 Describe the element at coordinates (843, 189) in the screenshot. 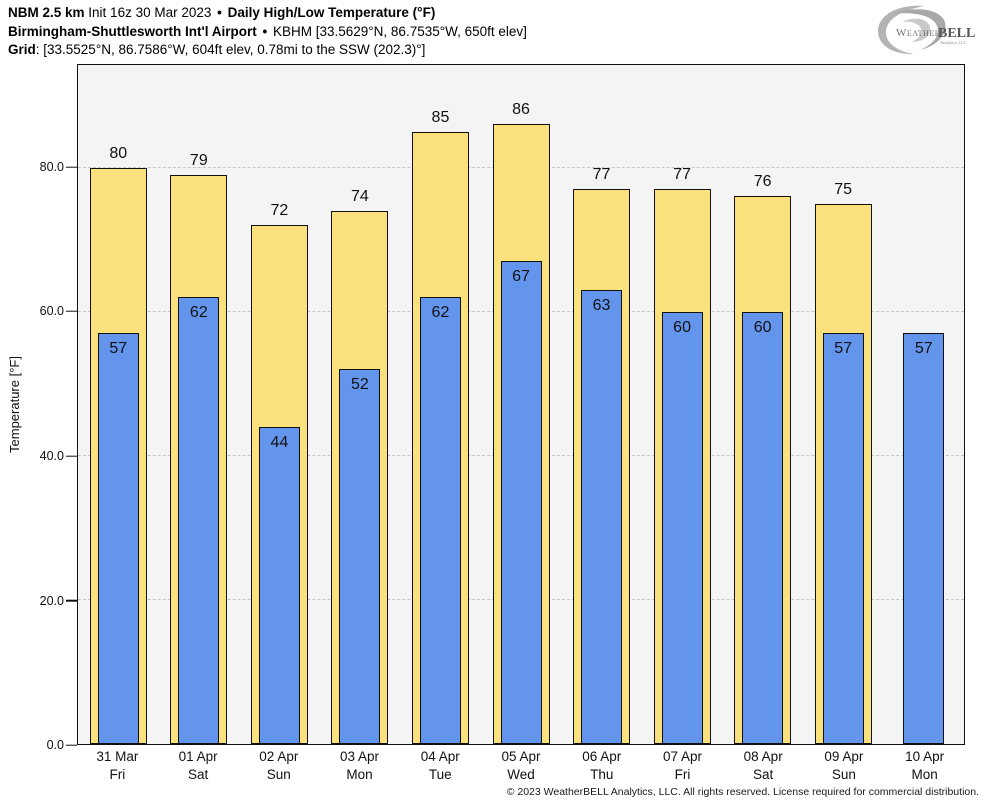

I see `high-value-label: 75` at that location.